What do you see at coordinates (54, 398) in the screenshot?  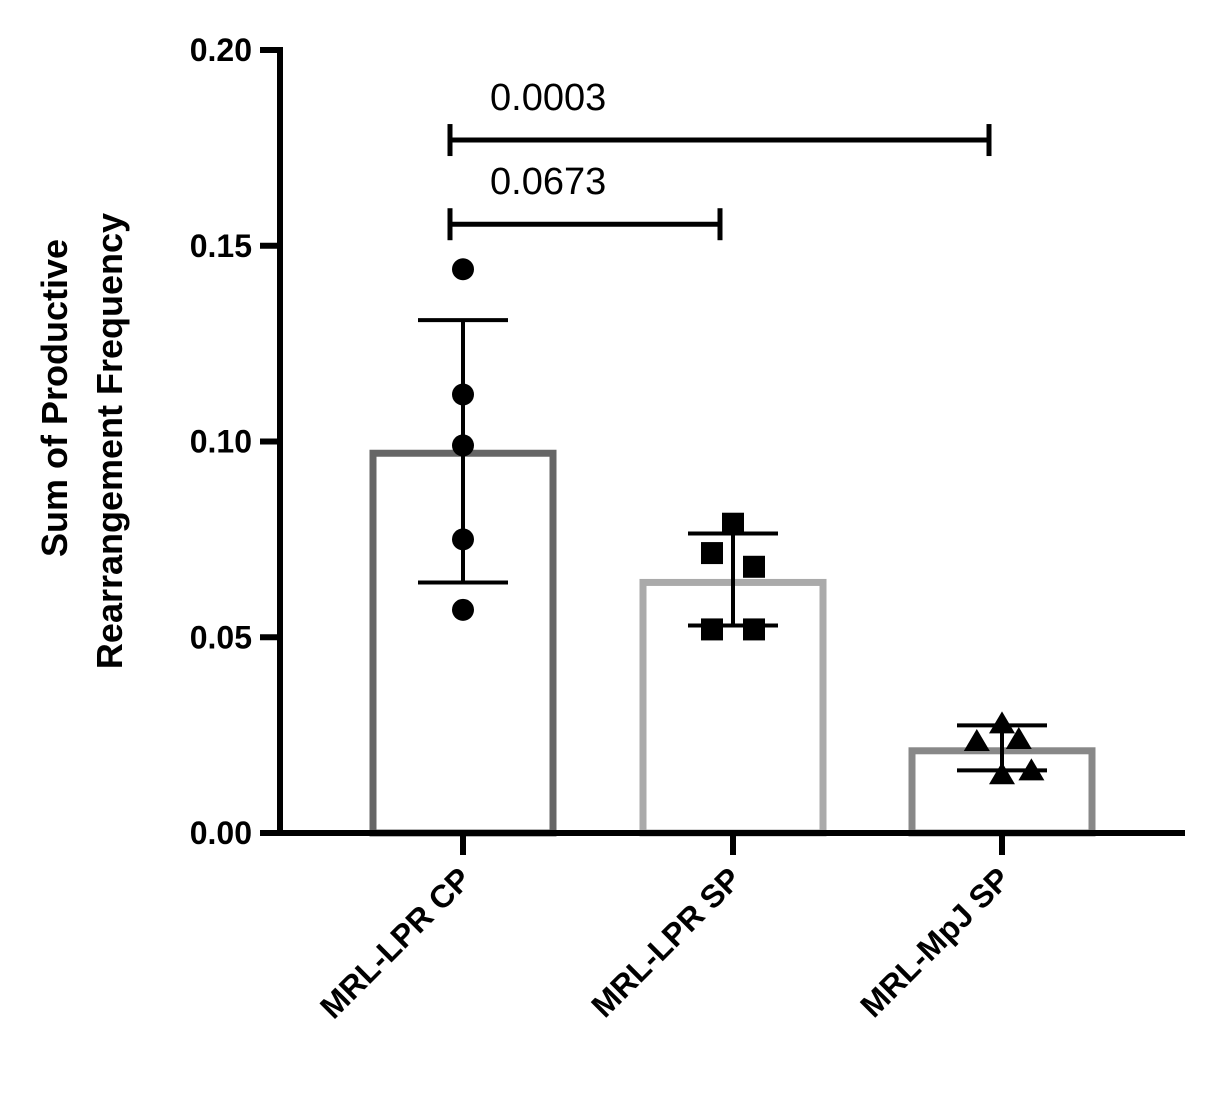 I see `y-axis-title-line-1: Sum of Productive` at bounding box center [54, 398].